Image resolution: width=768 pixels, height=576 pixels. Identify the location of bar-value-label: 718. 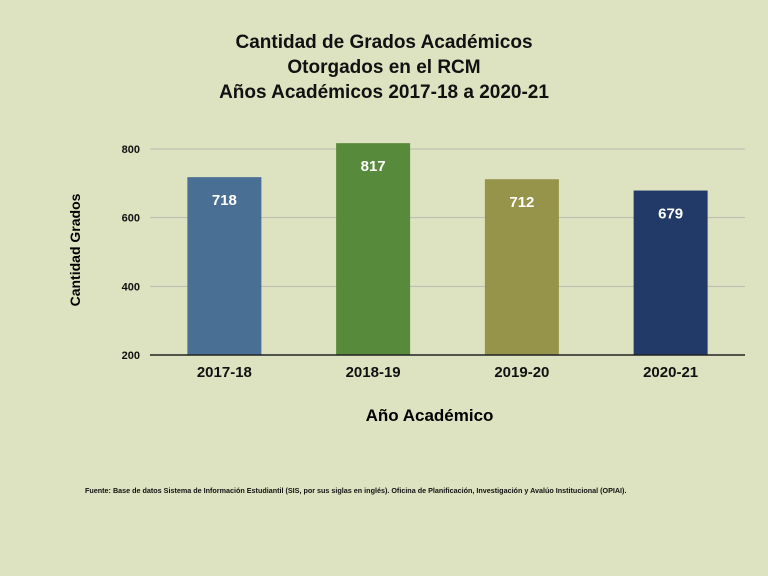
(224, 200).